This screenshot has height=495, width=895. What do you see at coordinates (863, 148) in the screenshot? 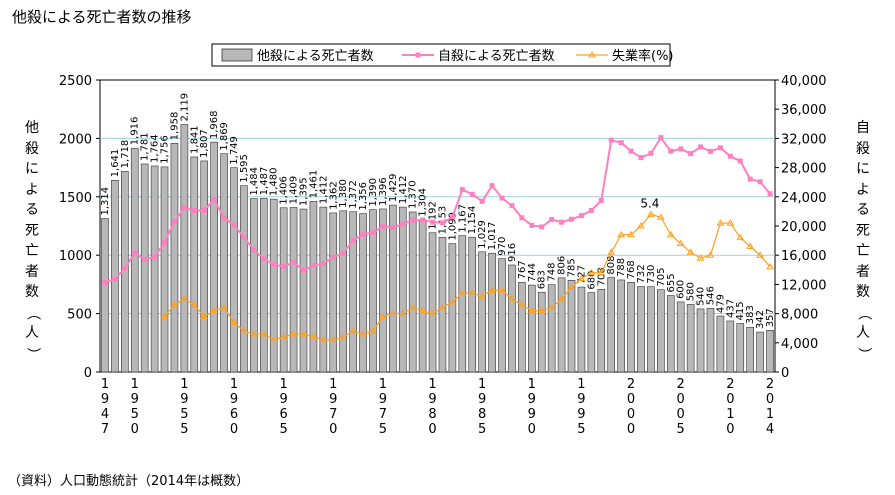
I see `axis-label-char: 殺` at bounding box center [863, 148].